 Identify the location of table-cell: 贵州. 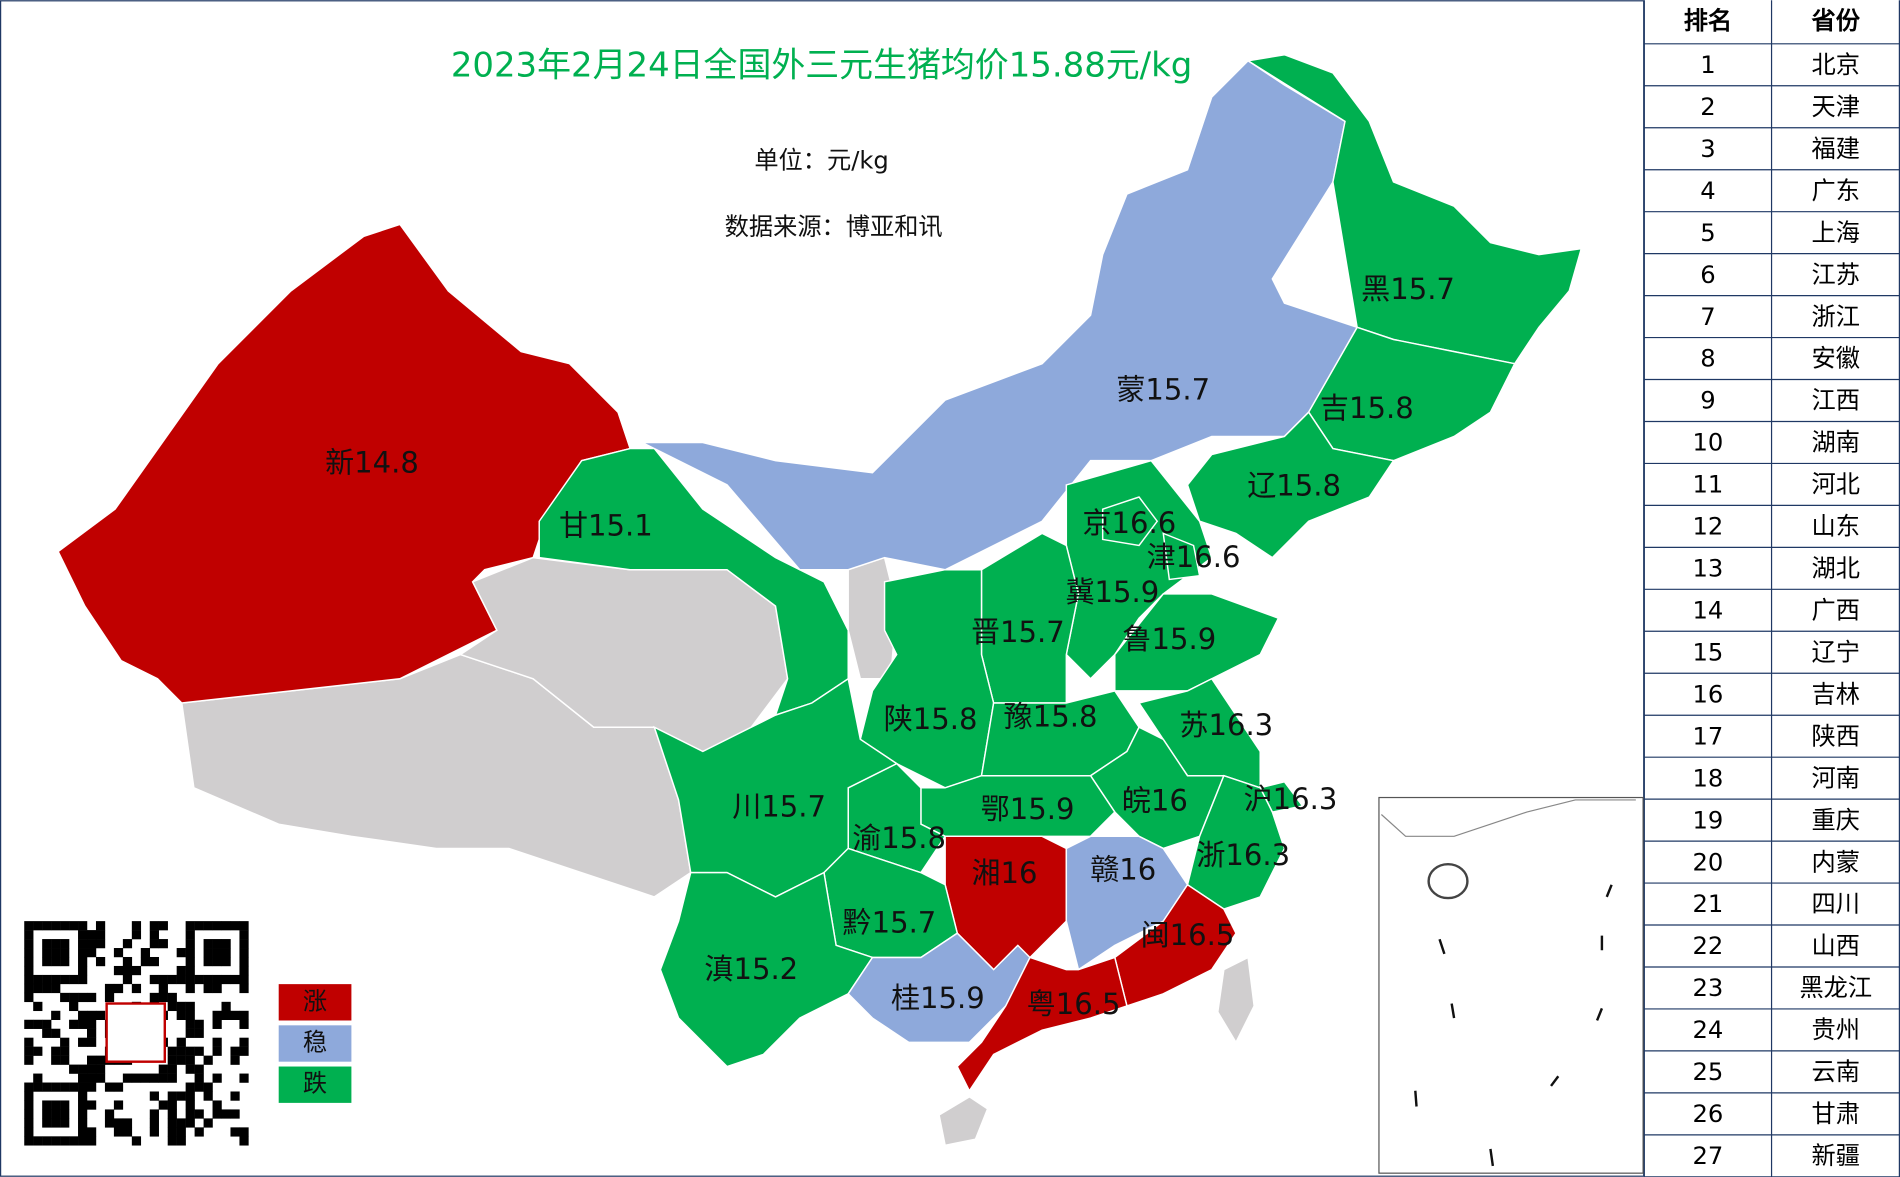
(1836, 1030).